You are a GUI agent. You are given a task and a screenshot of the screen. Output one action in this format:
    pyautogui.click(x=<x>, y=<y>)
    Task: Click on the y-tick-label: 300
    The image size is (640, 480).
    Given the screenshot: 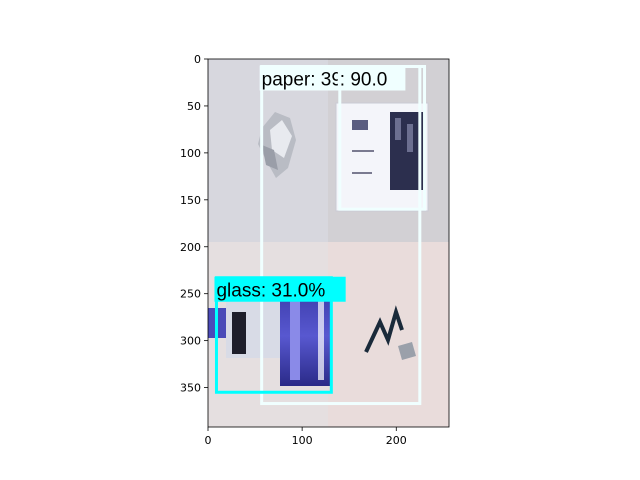 What is the action you would take?
    pyautogui.click(x=190, y=341)
    